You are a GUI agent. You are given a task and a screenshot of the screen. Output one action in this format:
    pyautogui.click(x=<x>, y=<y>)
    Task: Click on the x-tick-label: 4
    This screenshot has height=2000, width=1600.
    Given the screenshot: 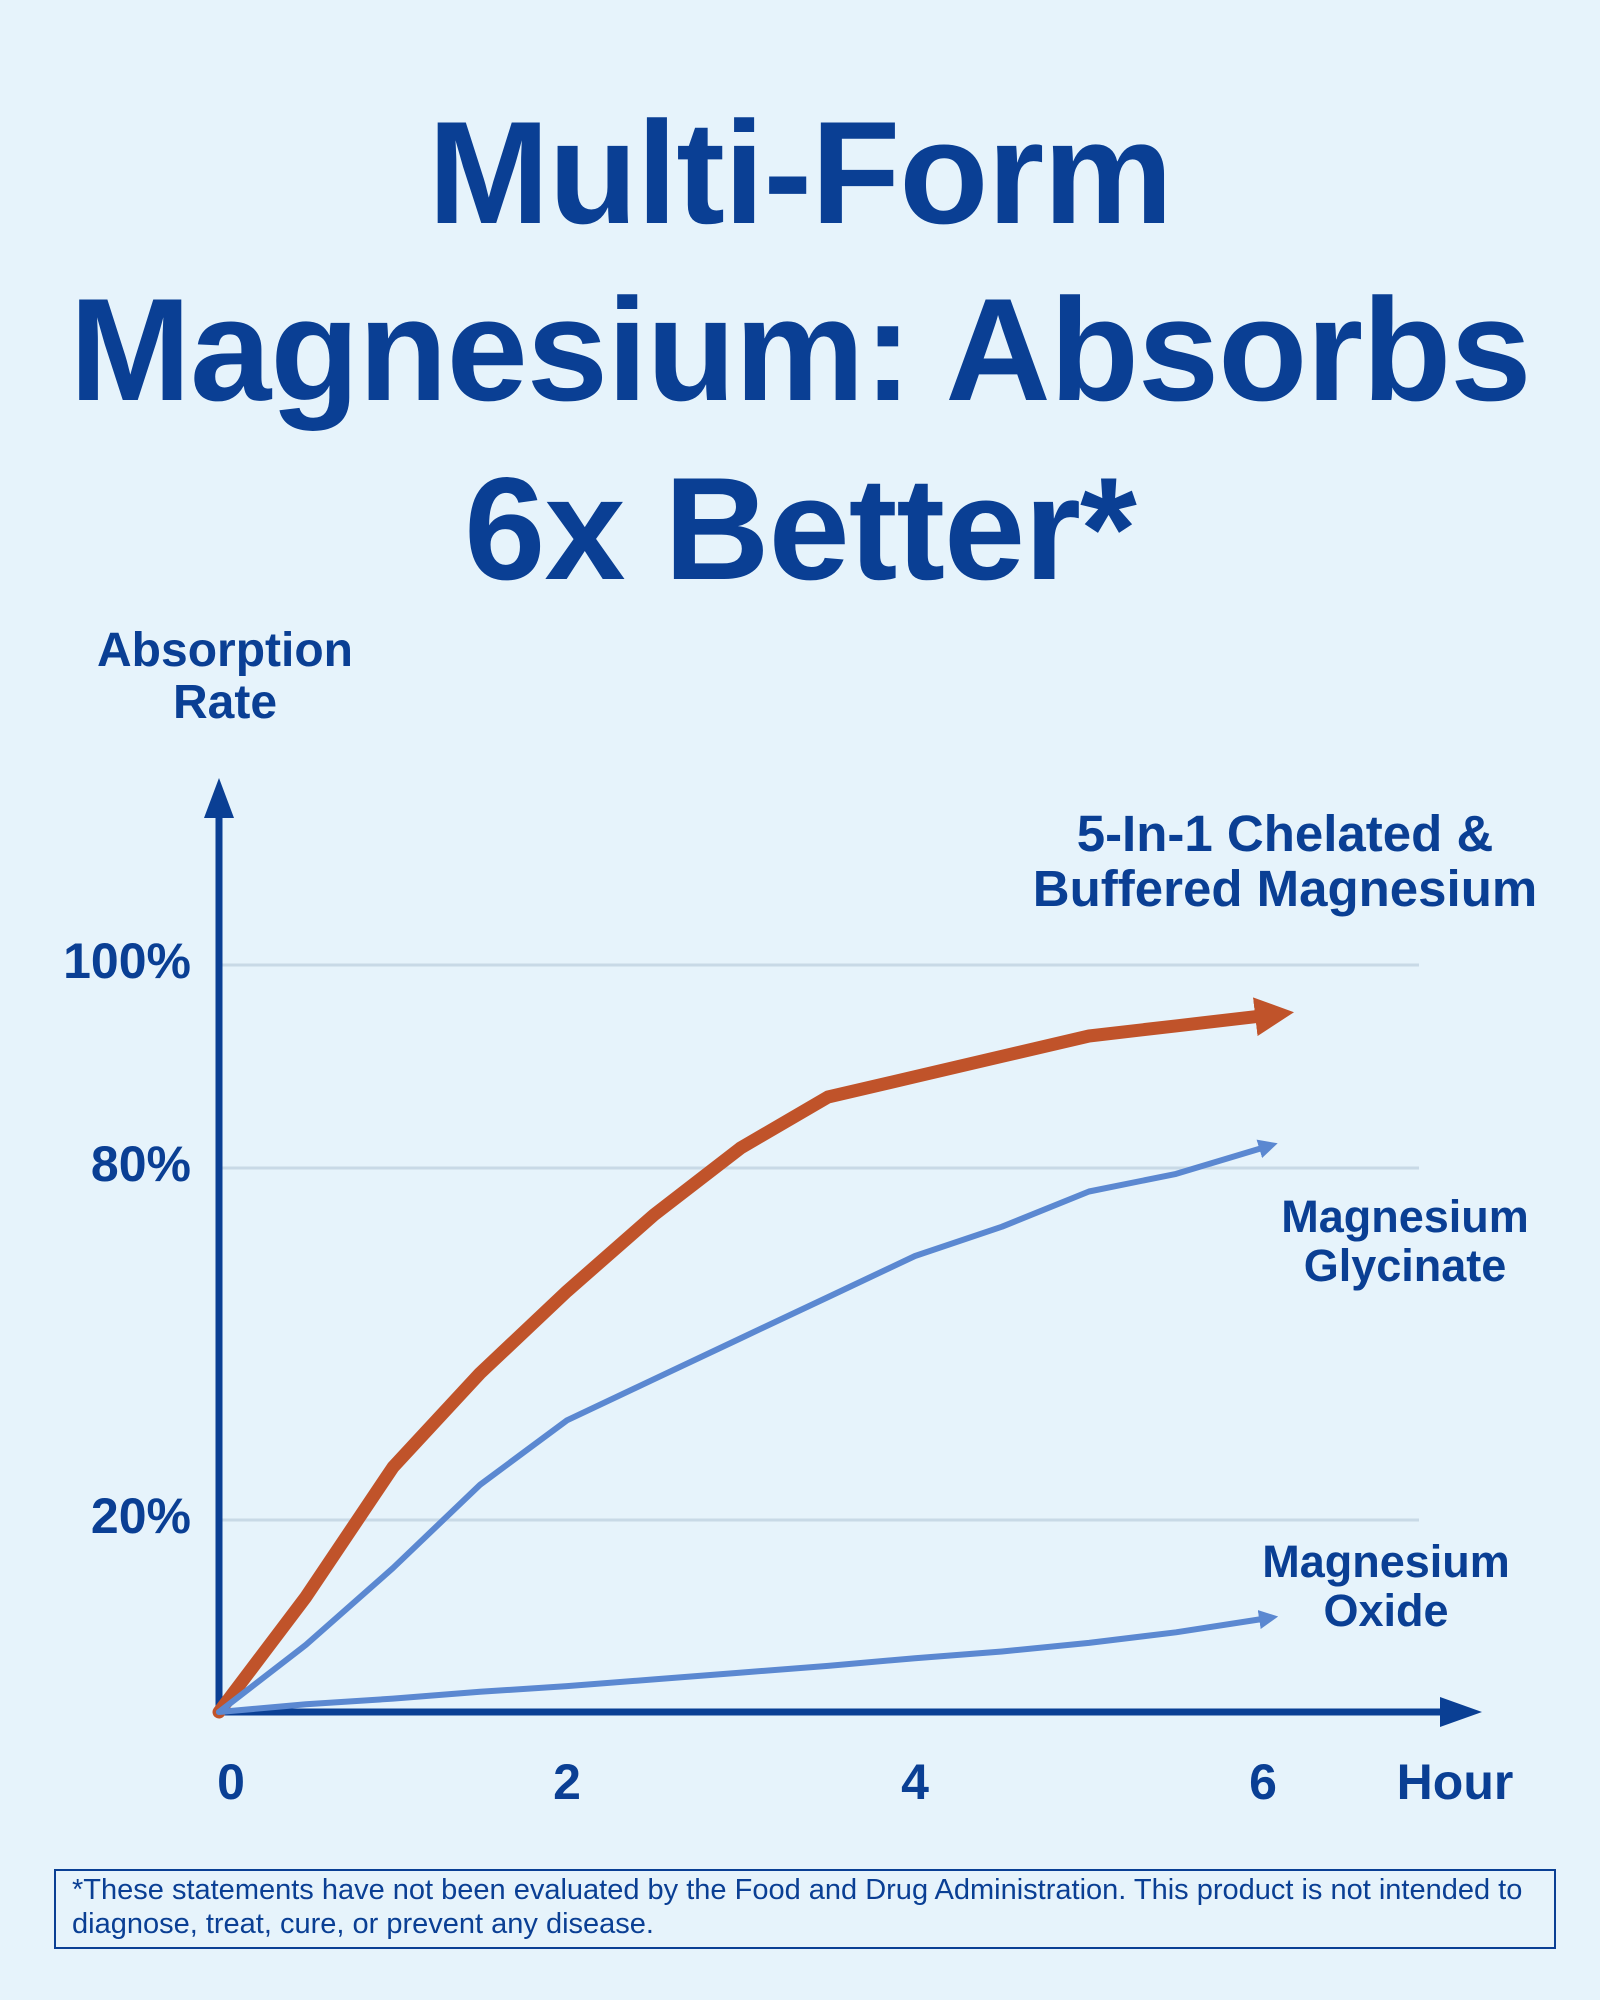 What is the action you would take?
    pyautogui.click(x=915, y=1782)
    